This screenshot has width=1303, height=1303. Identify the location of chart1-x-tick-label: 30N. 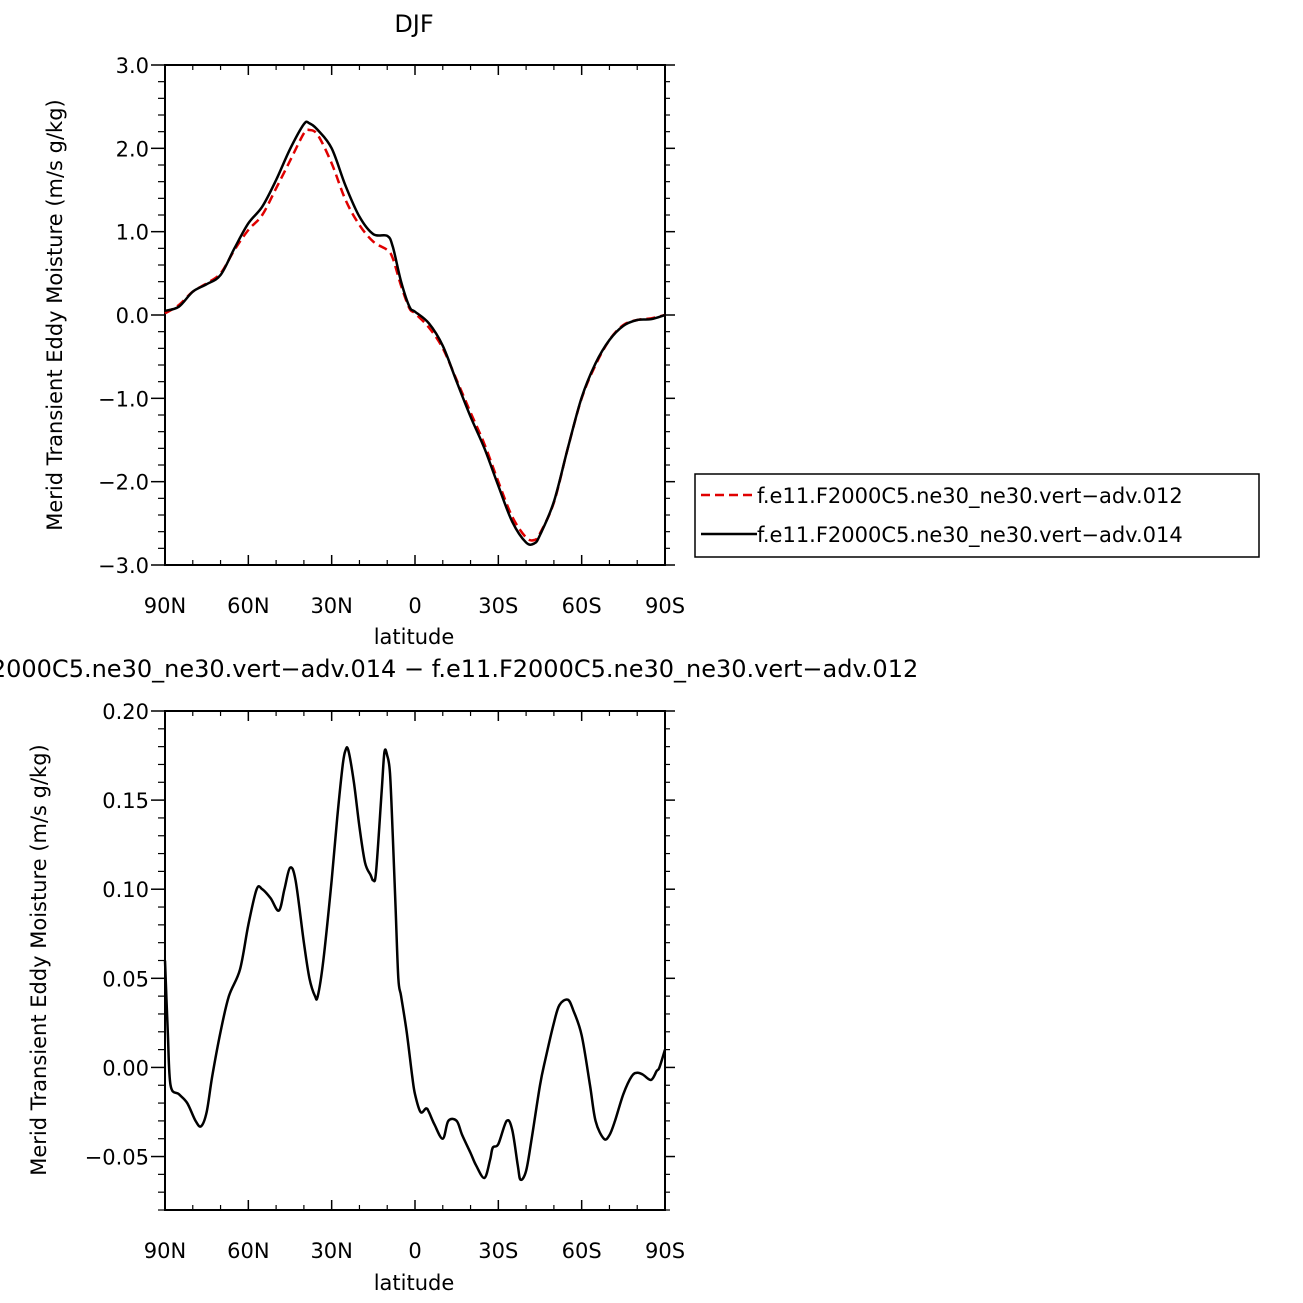
(331, 606).